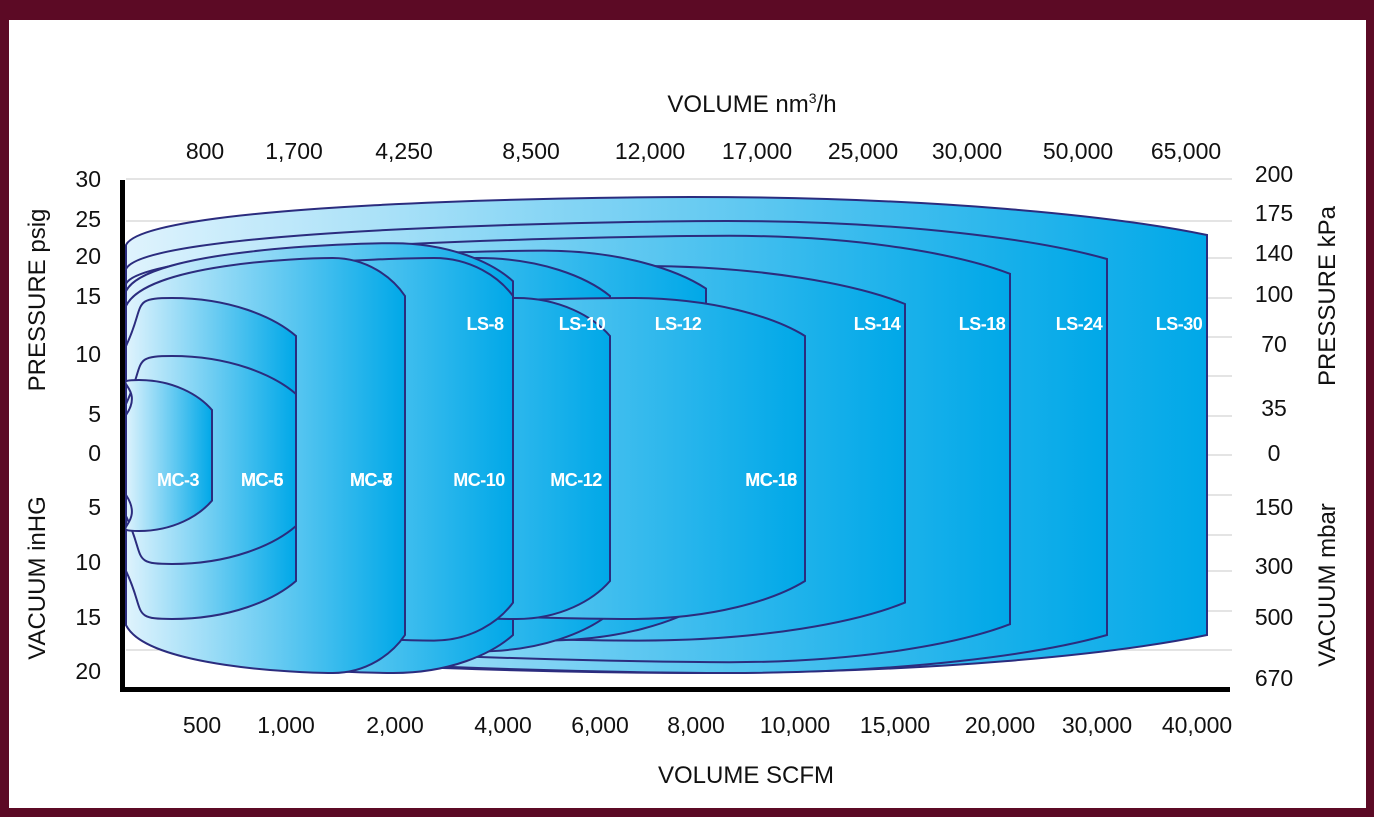 Image resolution: width=1374 pixels, height=817 pixels. What do you see at coordinates (88, 296) in the screenshot?
I see `y-left-pressure-tick-3: 15` at bounding box center [88, 296].